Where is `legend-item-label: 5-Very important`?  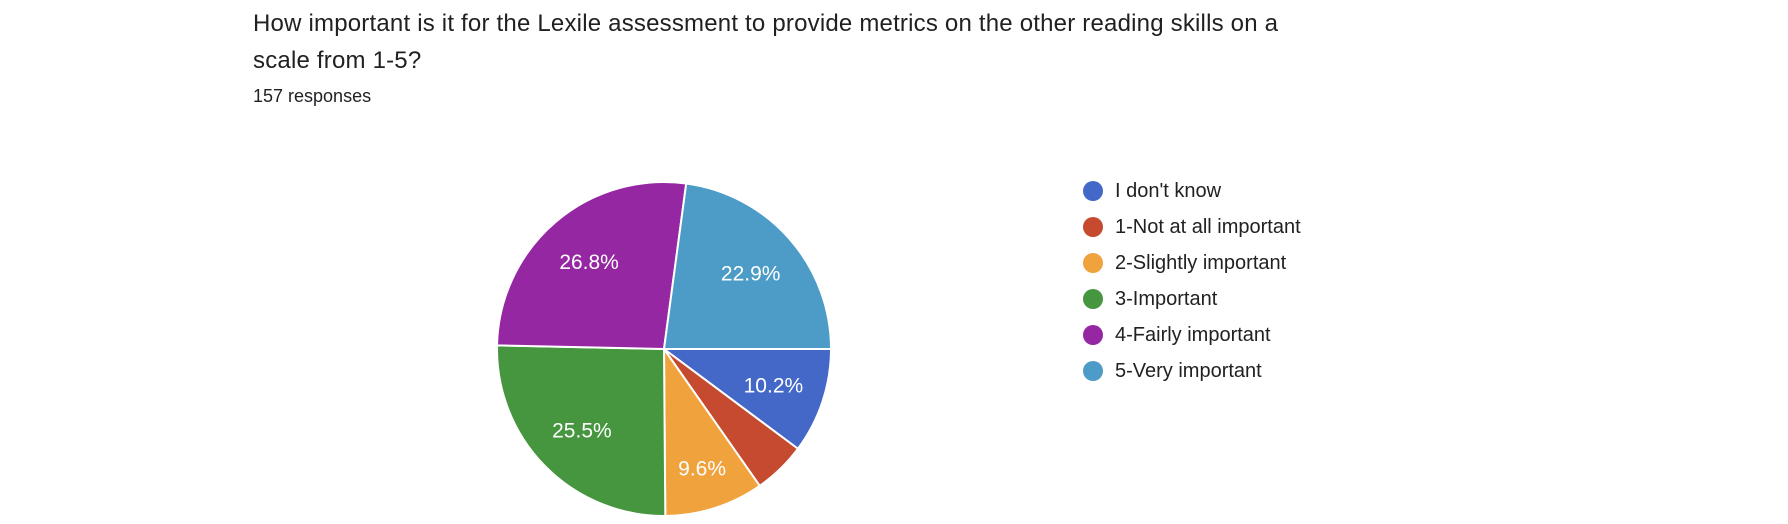
legend-item-label: 5-Very important is located at coordinates (1188, 371).